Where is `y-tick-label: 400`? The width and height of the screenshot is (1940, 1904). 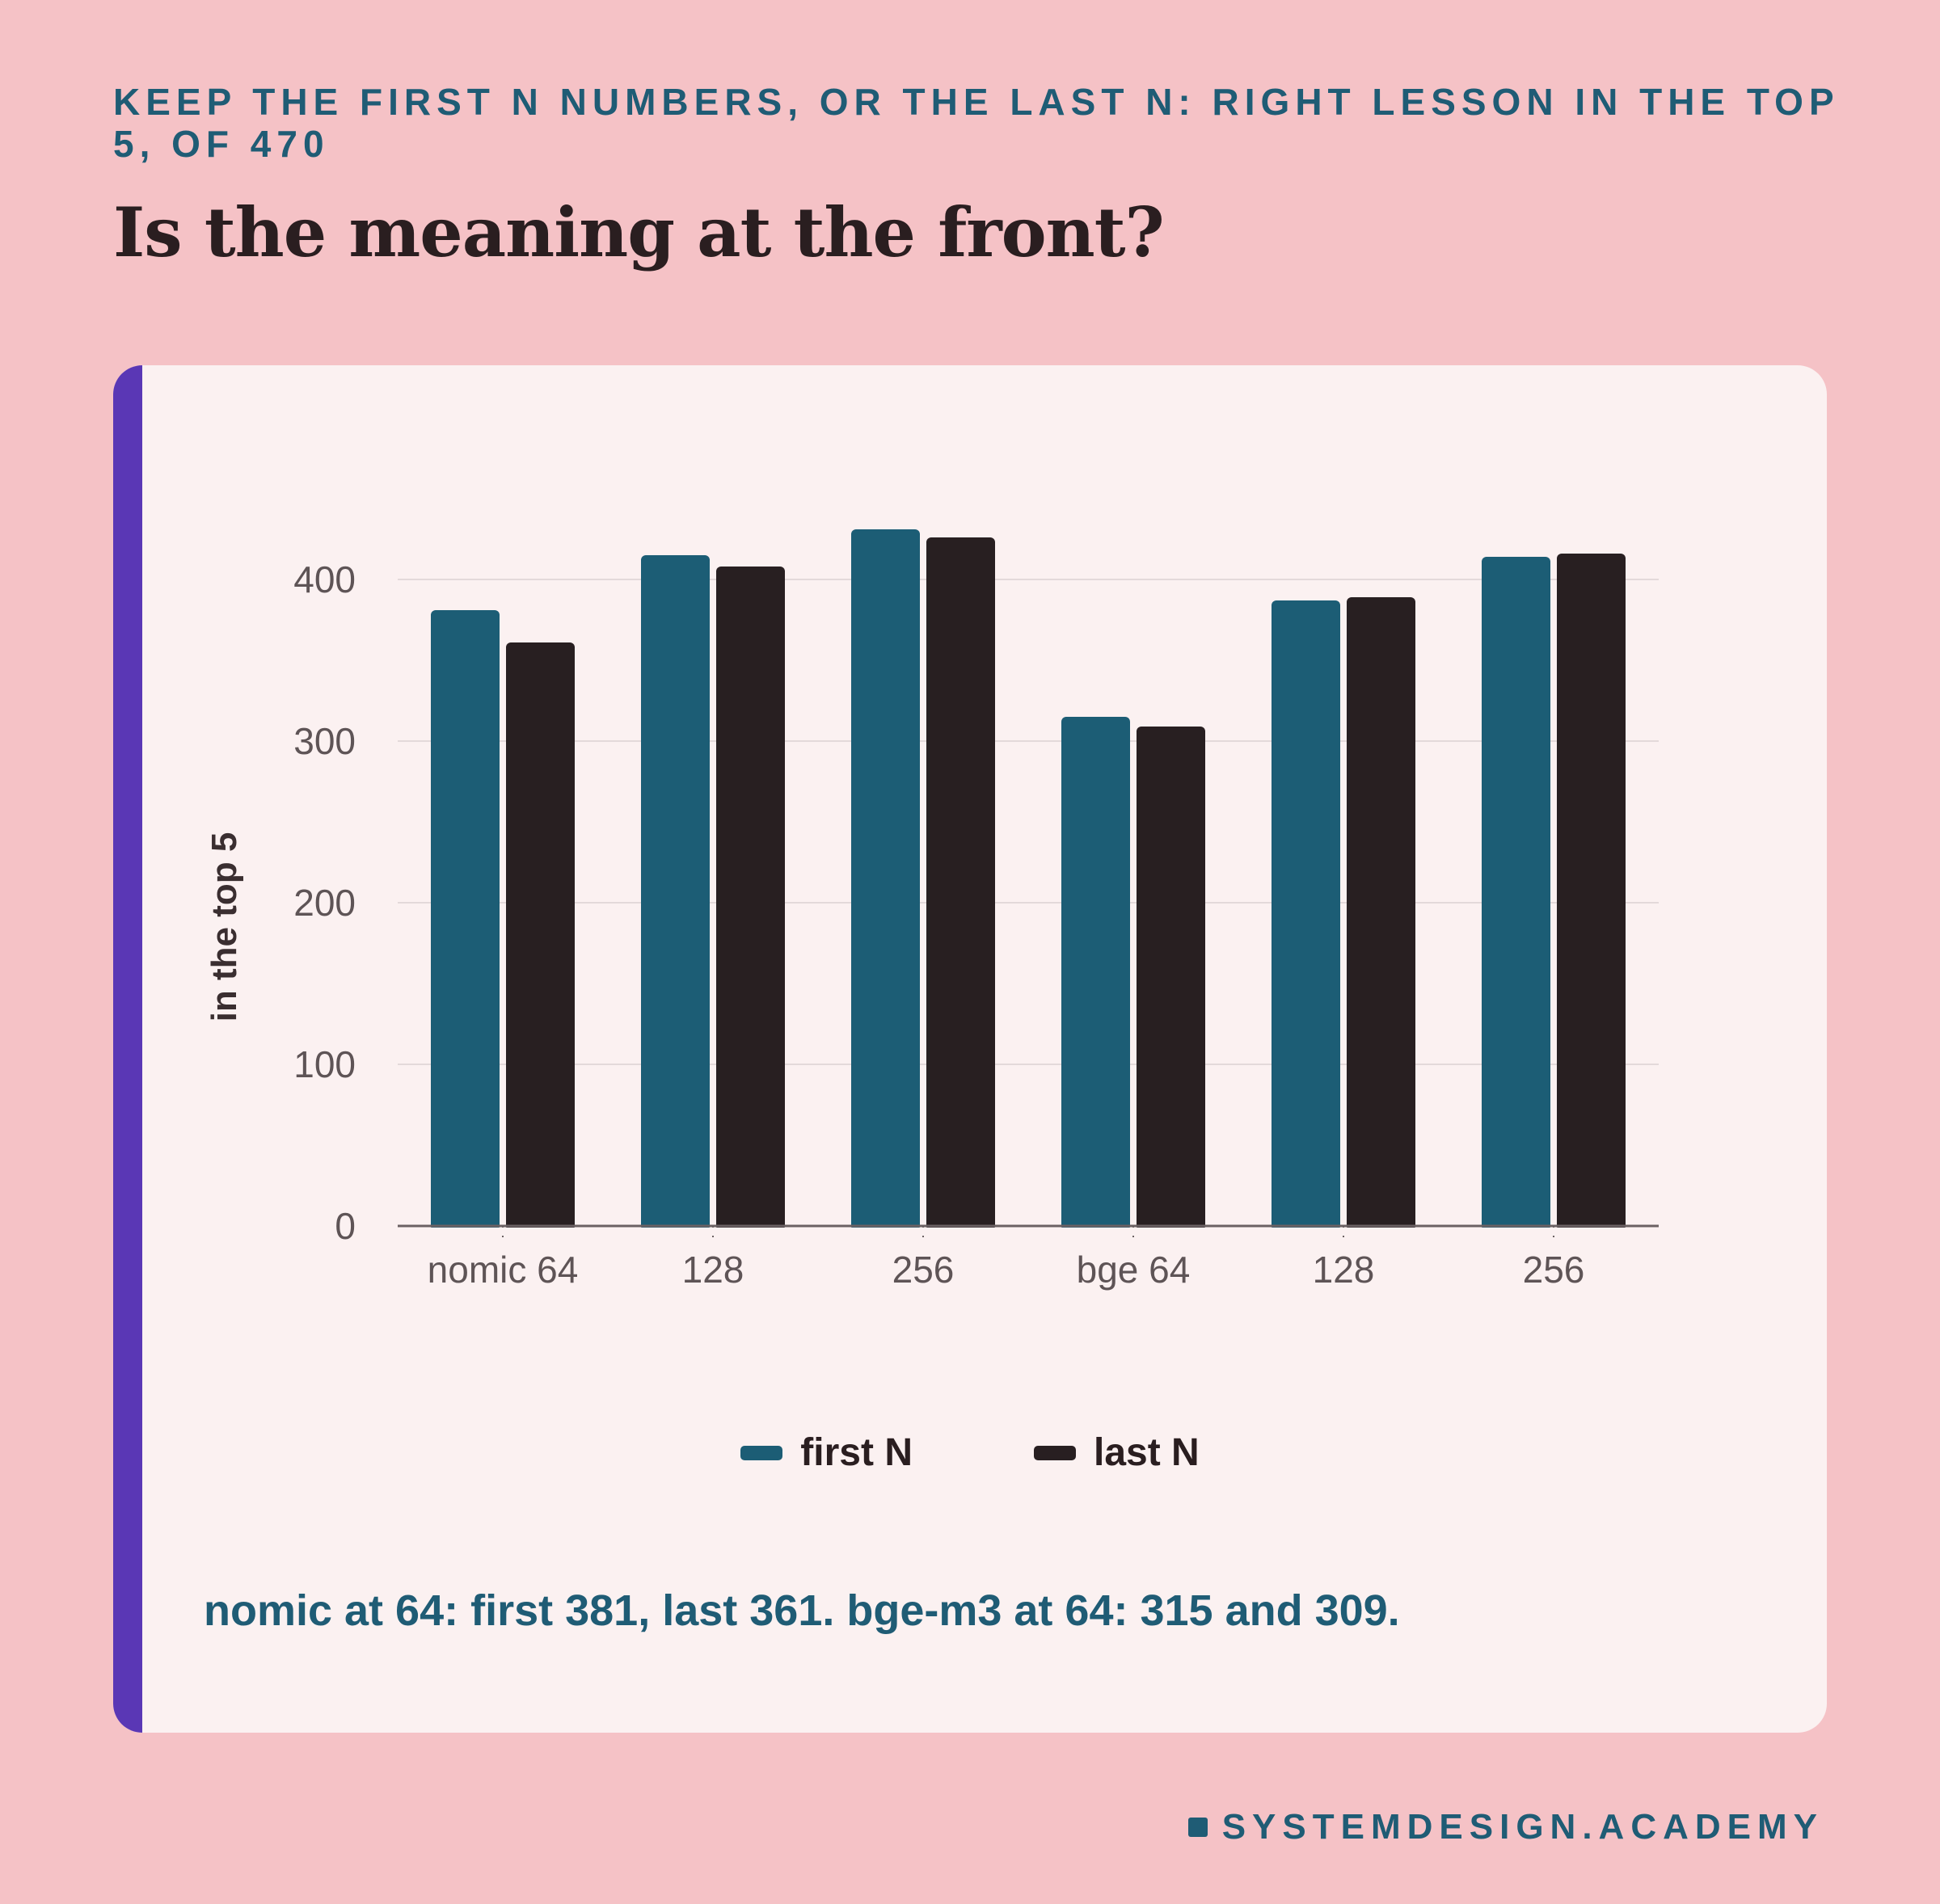
y-tick-label: 400 is located at coordinates (325, 579).